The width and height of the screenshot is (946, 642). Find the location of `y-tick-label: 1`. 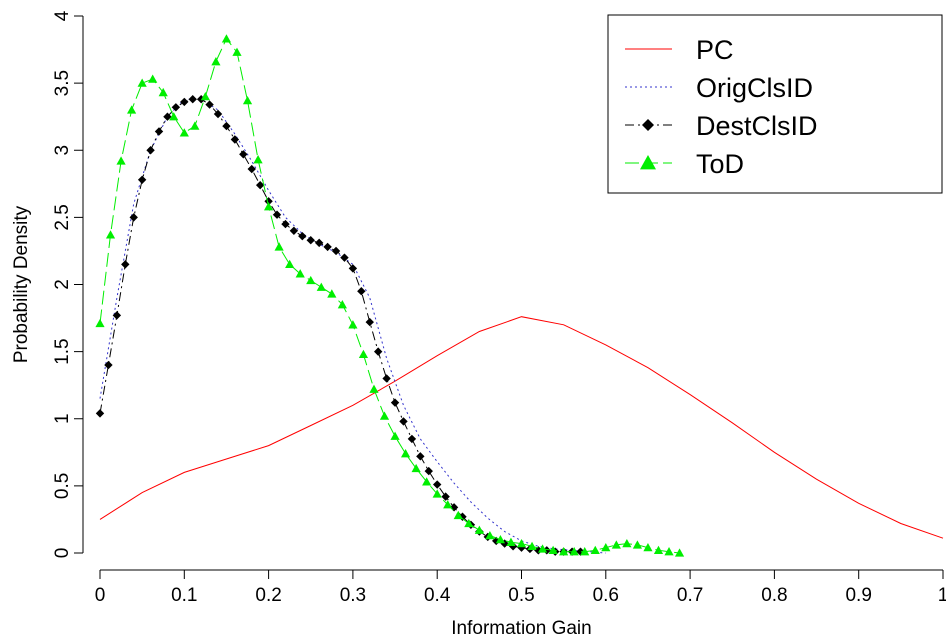

y-tick-label: 1 is located at coordinates (62, 418).